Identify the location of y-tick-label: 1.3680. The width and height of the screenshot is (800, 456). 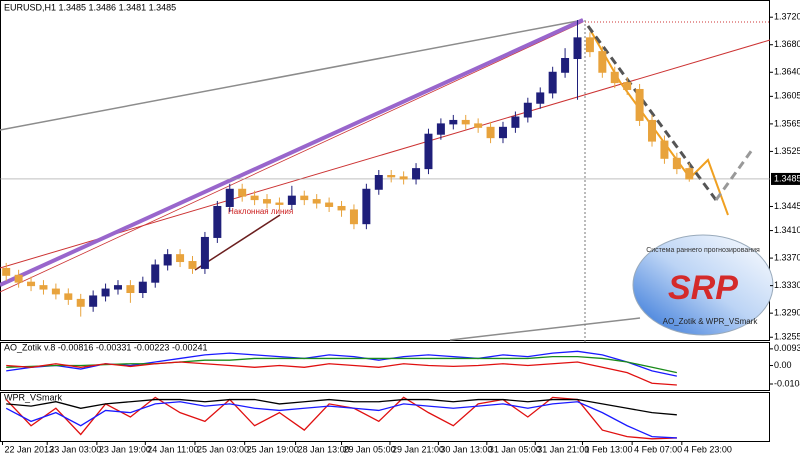
(787, 44).